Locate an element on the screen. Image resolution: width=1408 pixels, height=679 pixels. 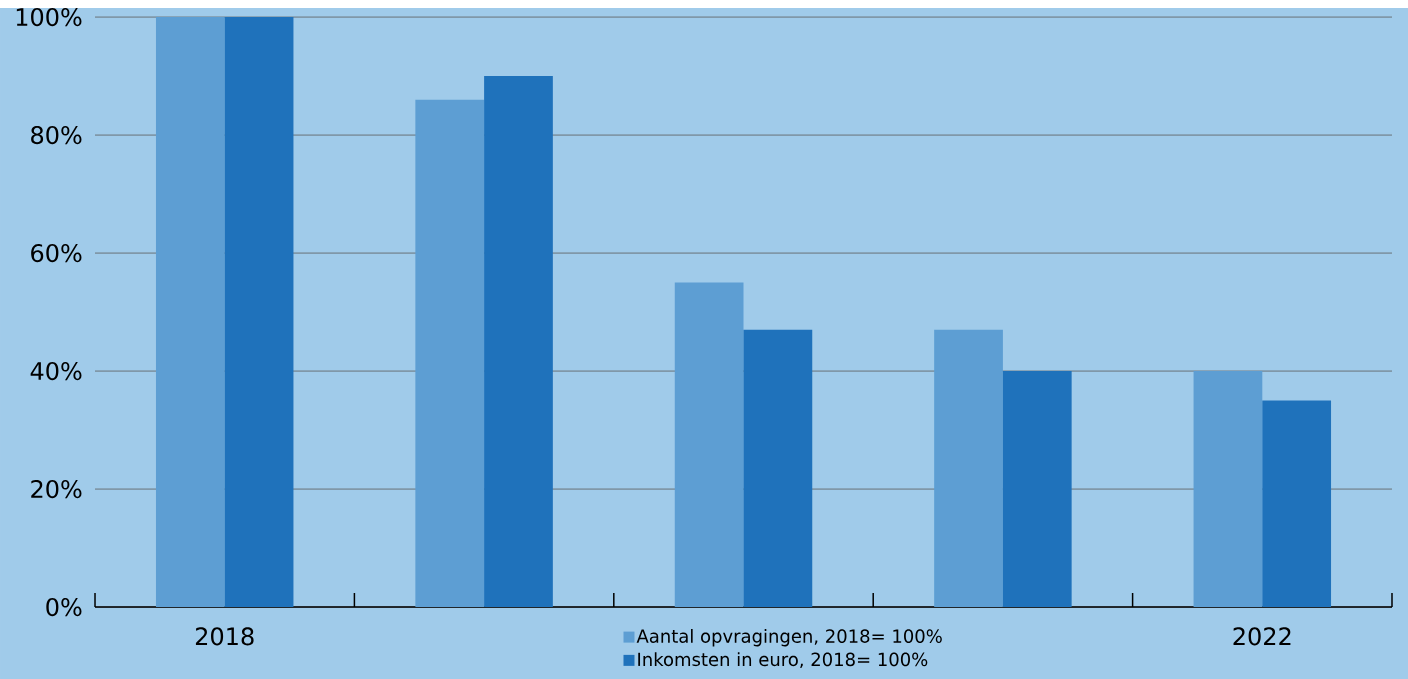
y-tick-label: 0% is located at coordinates (64, 607).